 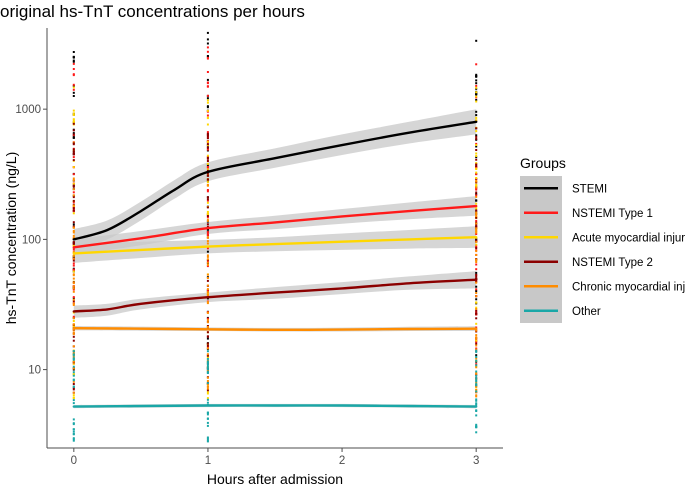 What do you see at coordinates (612, 263) in the screenshot?
I see `legend-label: NSTEMI Type 2` at bounding box center [612, 263].